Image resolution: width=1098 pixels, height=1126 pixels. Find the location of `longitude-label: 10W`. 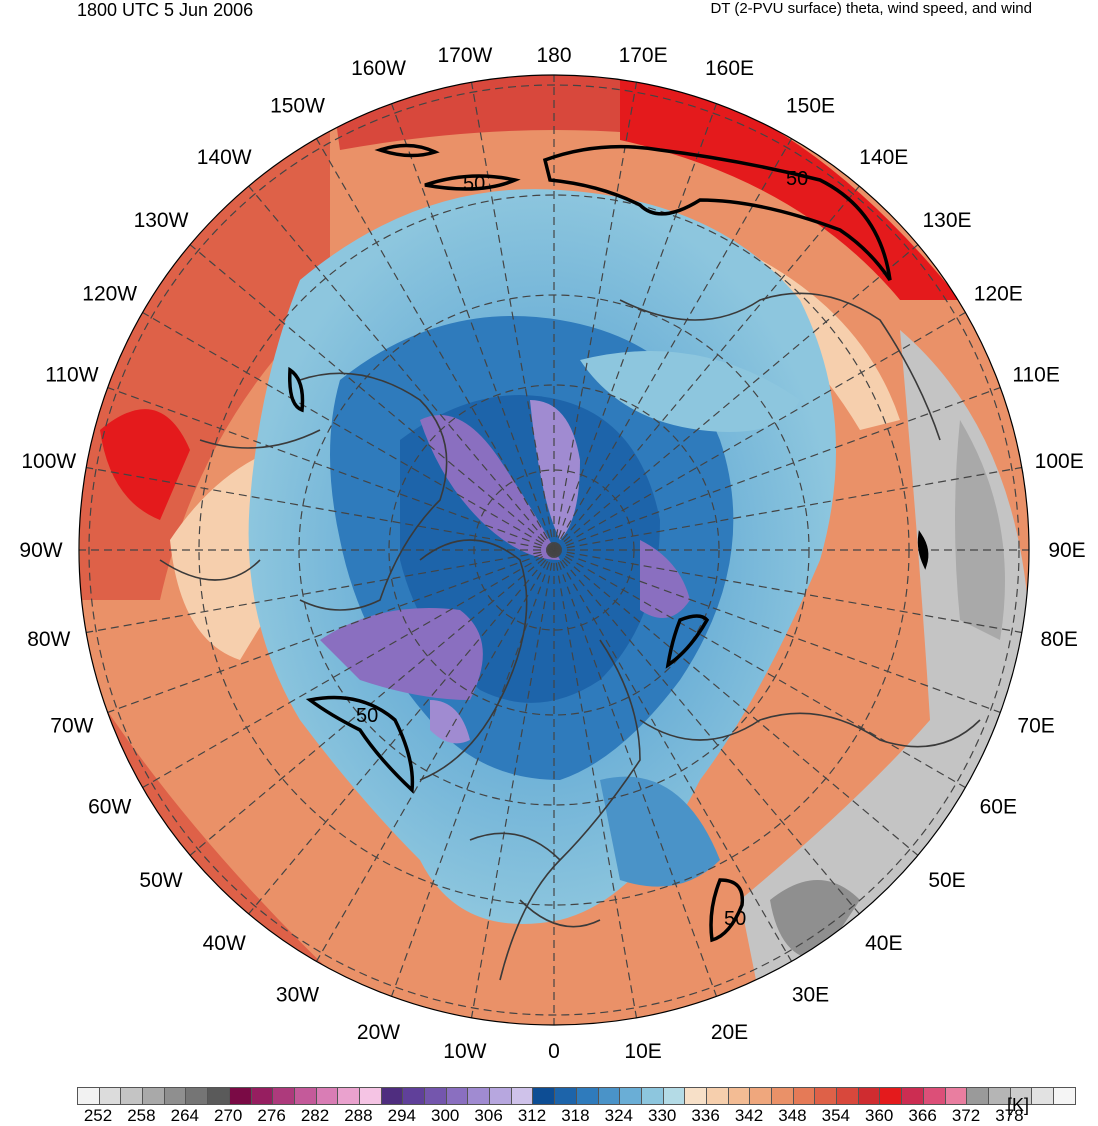

longitude-label: 10W is located at coordinates (464, 1051).